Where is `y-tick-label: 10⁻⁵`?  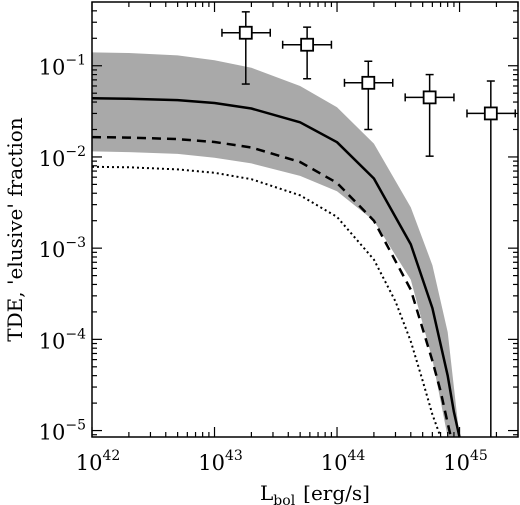
y-tick-label: 10⁻⁵ is located at coordinates (62, 431).